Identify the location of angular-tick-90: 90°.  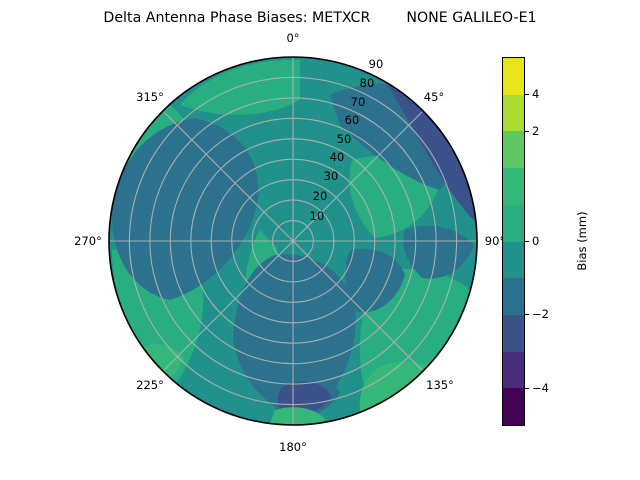
(495, 241).